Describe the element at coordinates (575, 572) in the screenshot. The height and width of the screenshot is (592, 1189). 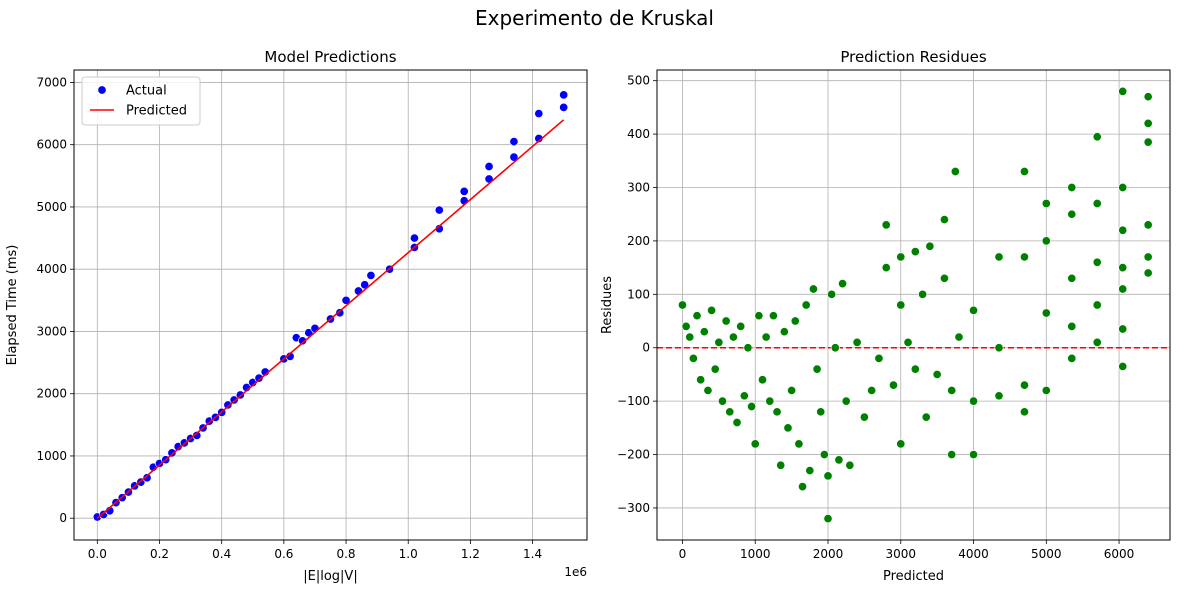
I see `predictions-x-offset-label: 1e6` at that location.